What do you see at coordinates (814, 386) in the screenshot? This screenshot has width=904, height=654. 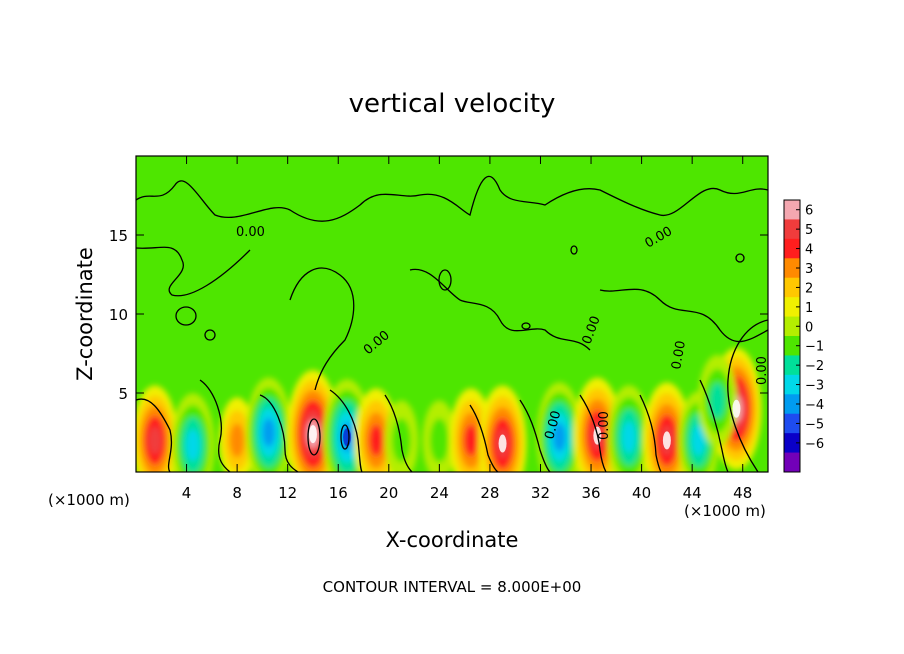 I see `colorbar-tick-label: −3` at bounding box center [814, 386].